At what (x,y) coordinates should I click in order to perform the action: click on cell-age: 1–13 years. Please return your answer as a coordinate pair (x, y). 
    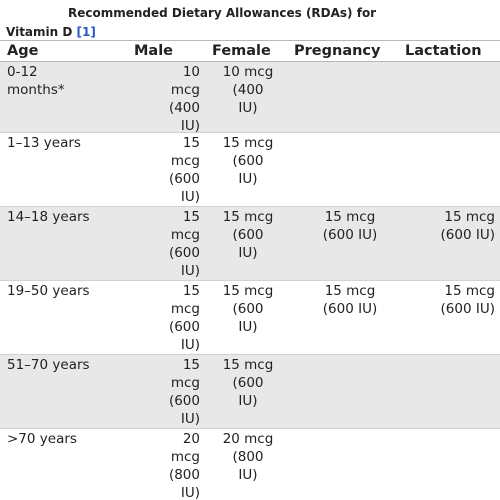
    Looking at the image, I should click on (67, 143).